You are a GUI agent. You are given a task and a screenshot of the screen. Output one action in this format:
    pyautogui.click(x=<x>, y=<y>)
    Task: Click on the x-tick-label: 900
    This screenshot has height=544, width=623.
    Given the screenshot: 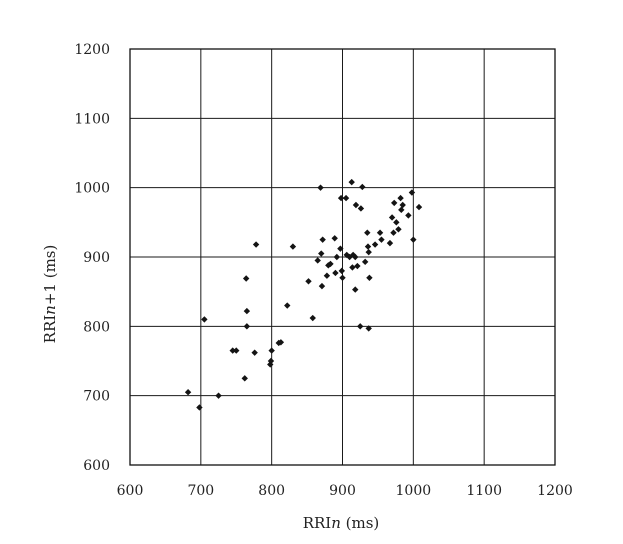 What is the action you would take?
    pyautogui.click(x=342, y=491)
    